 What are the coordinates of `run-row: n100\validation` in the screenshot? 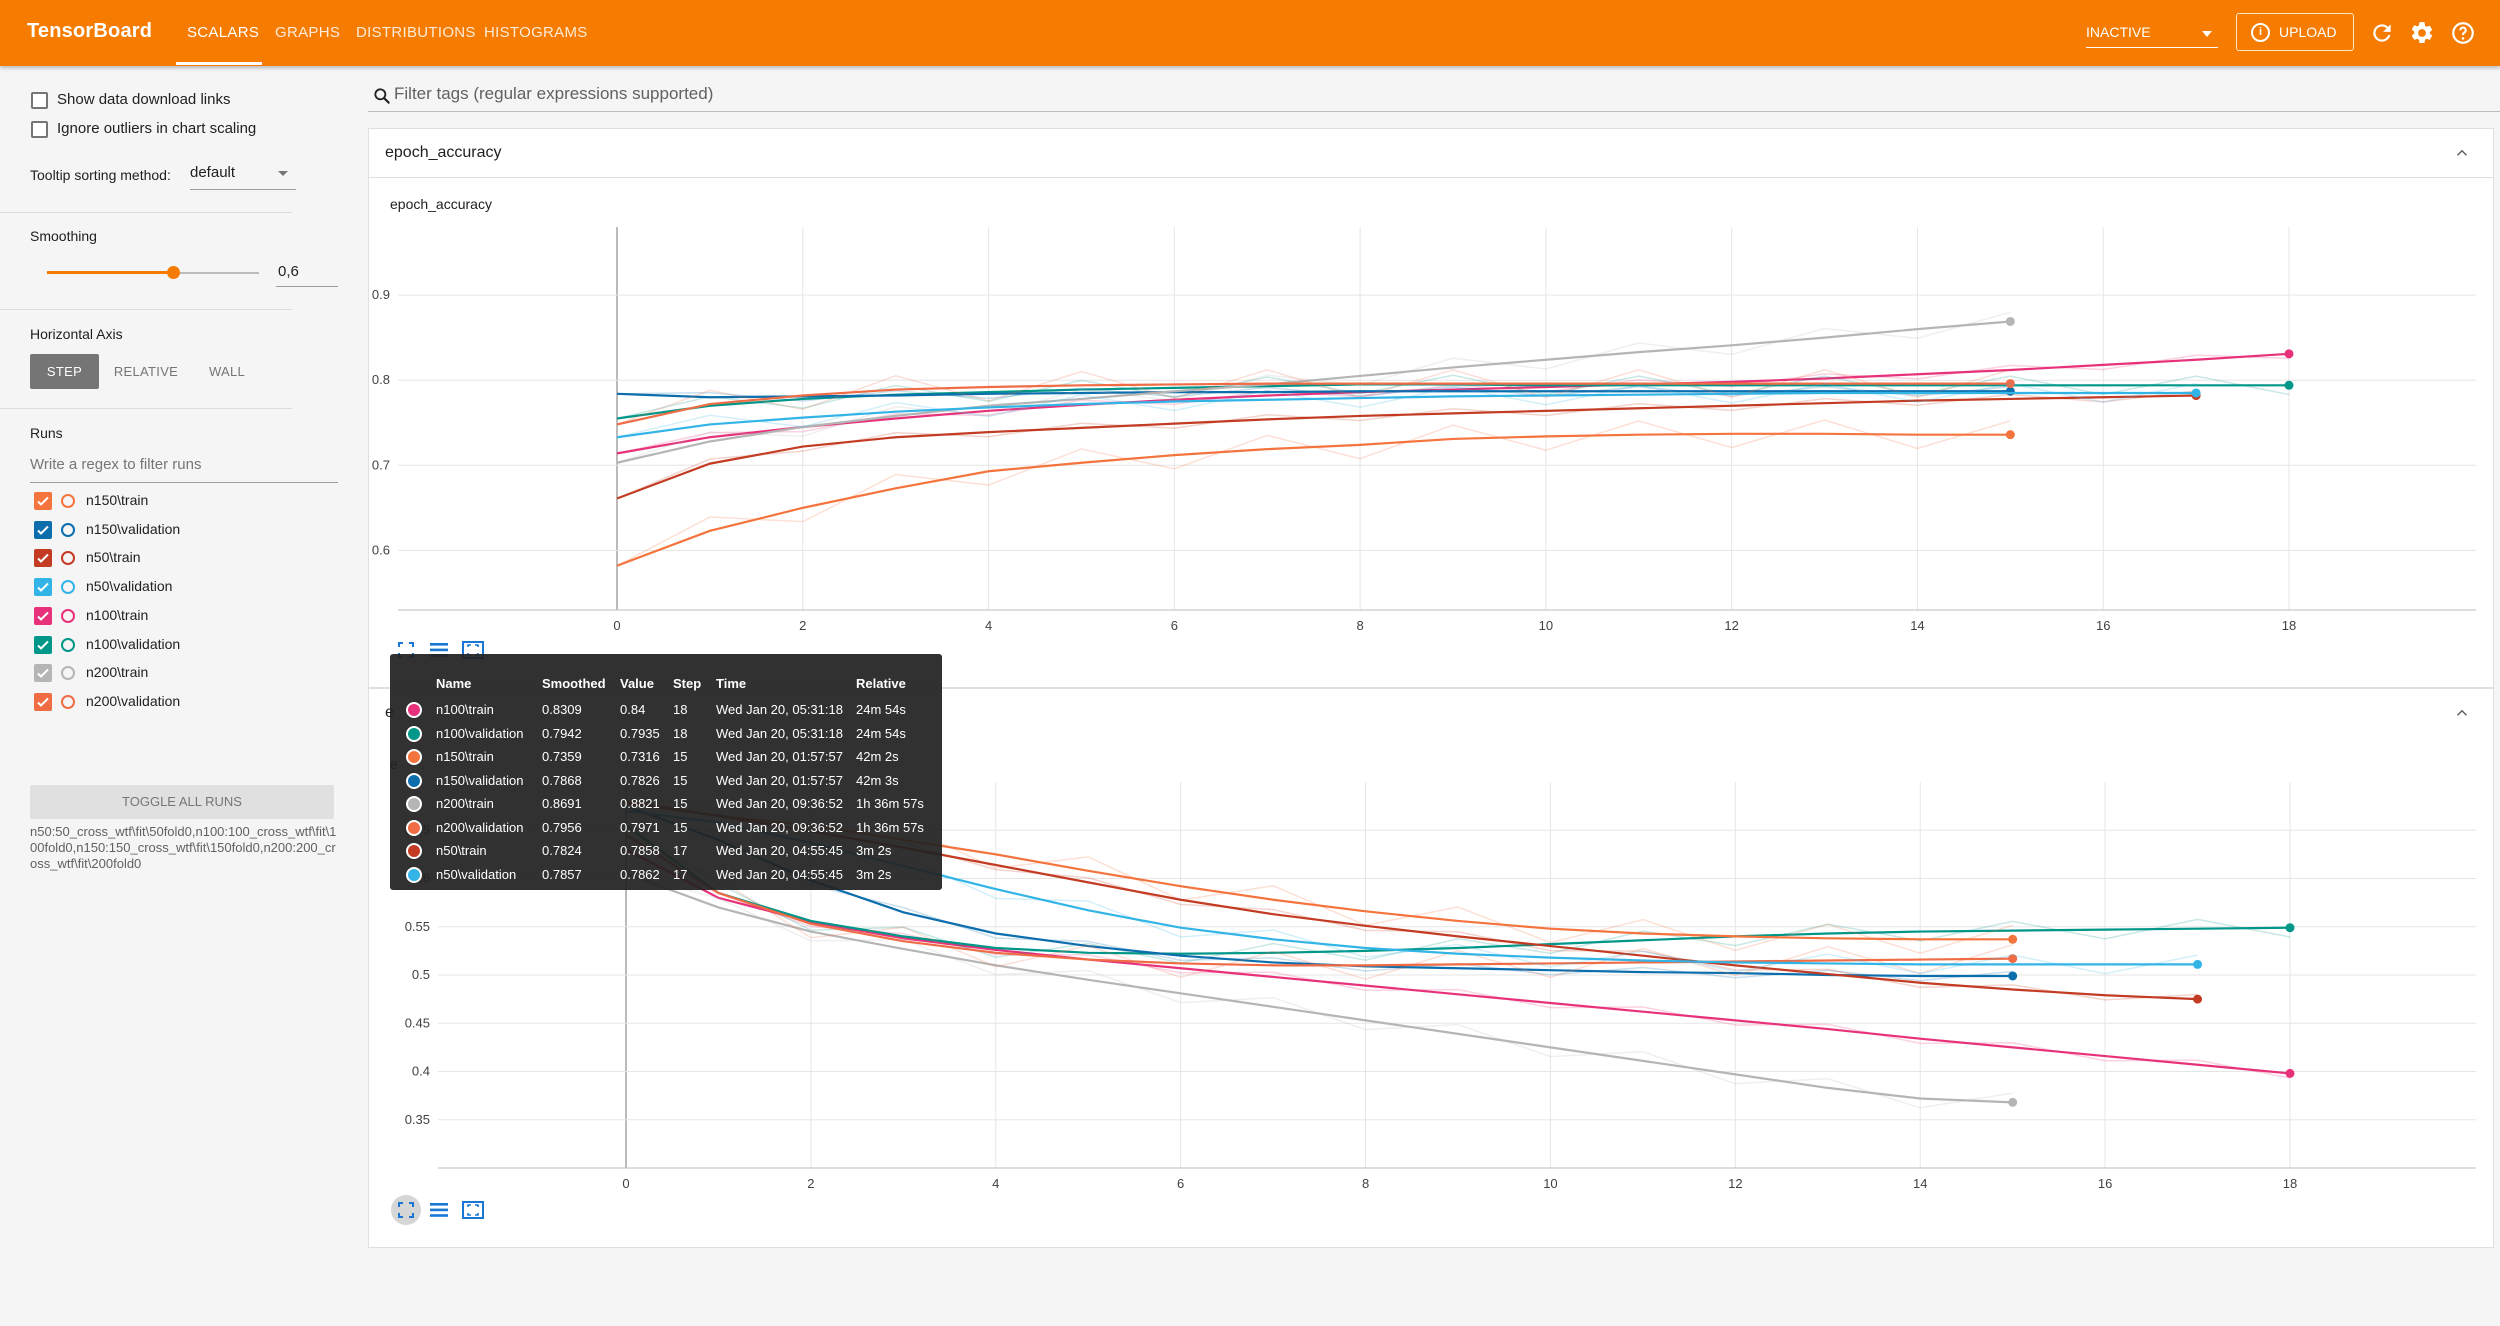 It's located at (184, 646).